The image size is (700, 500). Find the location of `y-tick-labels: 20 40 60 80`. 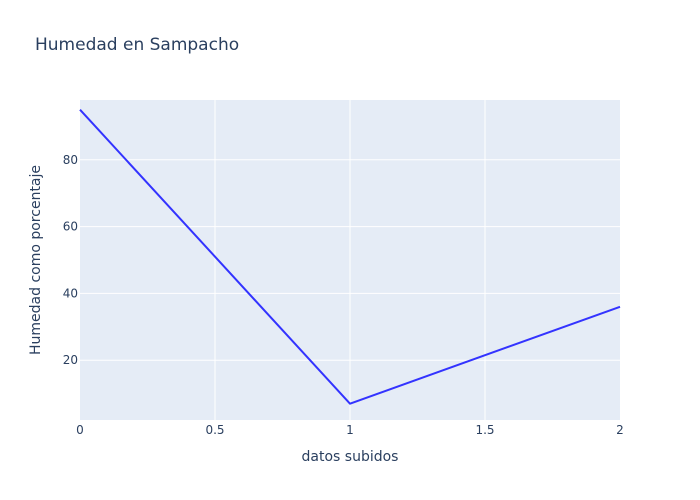

y-tick-labels: 20 40 60 80 is located at coordinates (70, 260).